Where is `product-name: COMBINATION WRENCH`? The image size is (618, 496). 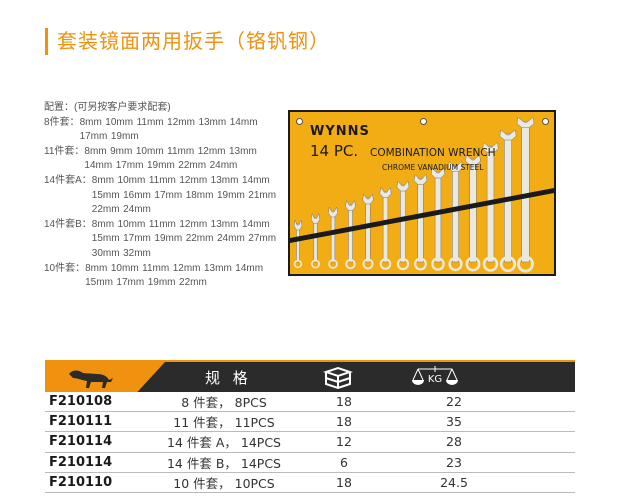
product-name: COMBINATION WRENCH is located at coordinates (433, 153).